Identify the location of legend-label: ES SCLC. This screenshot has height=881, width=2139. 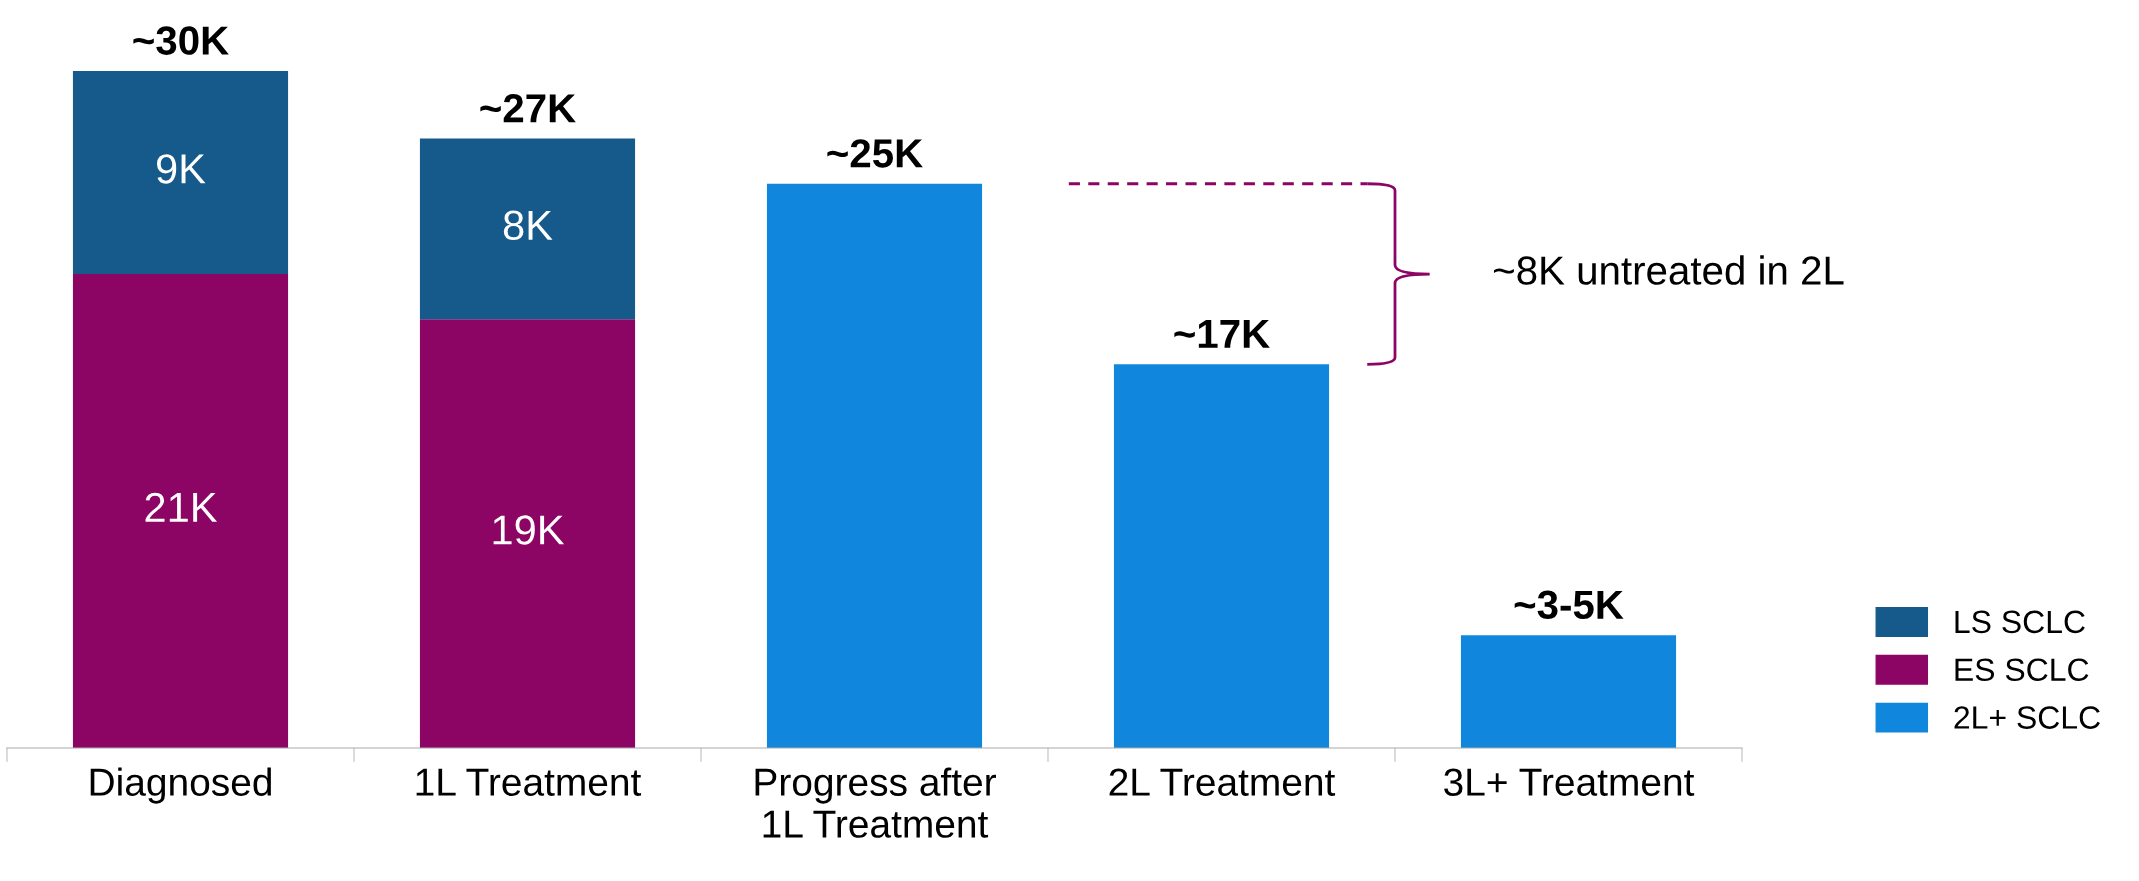
(2022, 670).